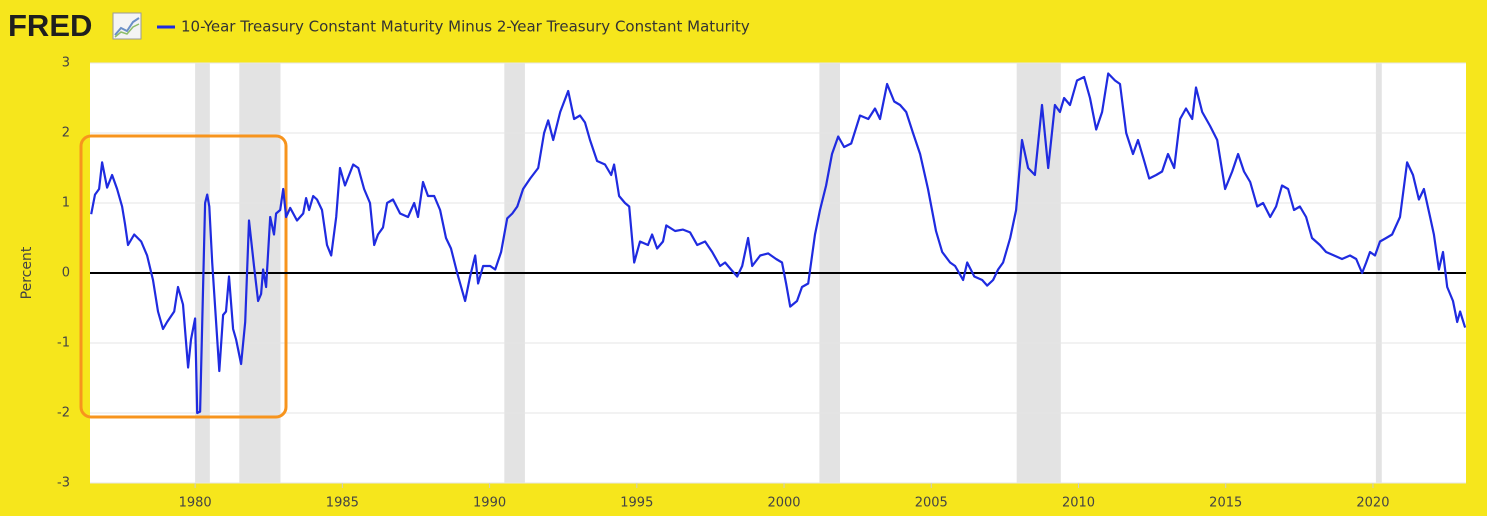 The height and width of the screenshot is (516, 1487). Describe the element at coordinates (66, 273) in the screenshot. I see `y-tick-label: 0` at that location.